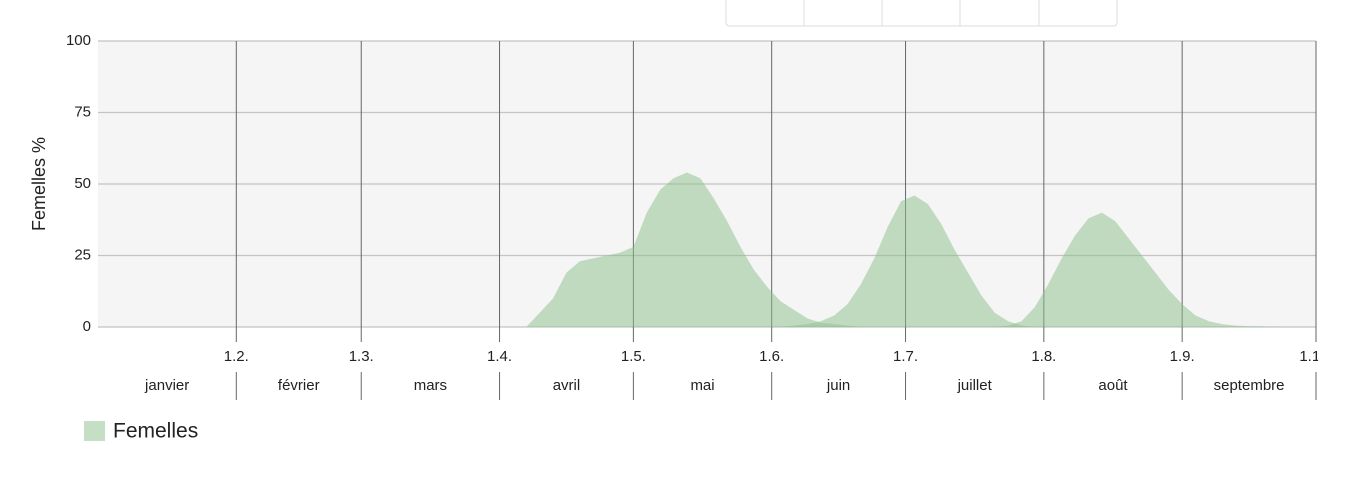 Image resolution: width=1350 pixels, height=482 pixels. What do you see at coordinates (430, 385) in the screenshot?
I see `month-label: mars` at bounding box center [430, 385].